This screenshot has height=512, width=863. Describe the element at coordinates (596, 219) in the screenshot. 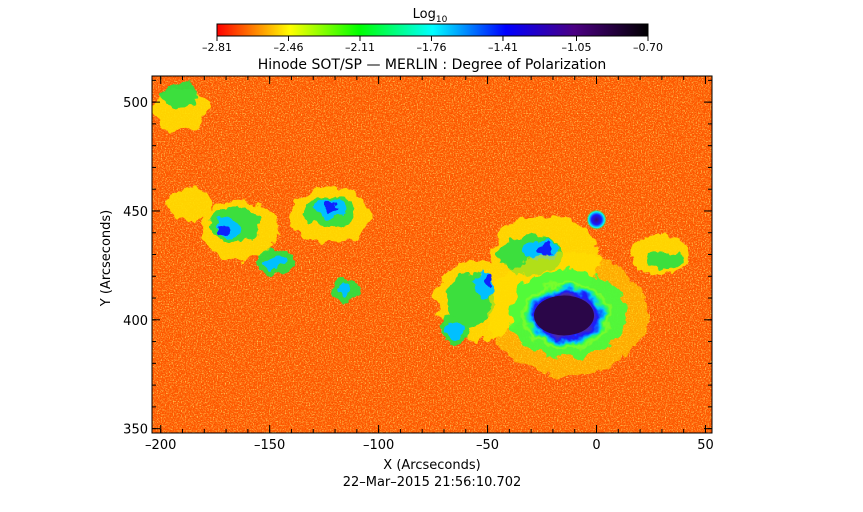

I see `pore` at that location.